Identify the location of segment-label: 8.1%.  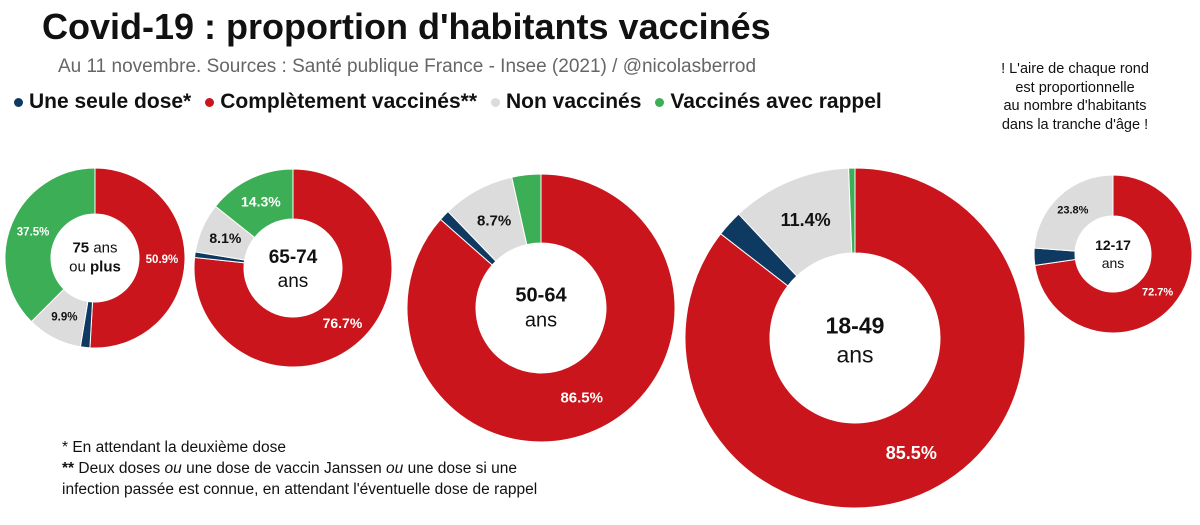
(225, 238).